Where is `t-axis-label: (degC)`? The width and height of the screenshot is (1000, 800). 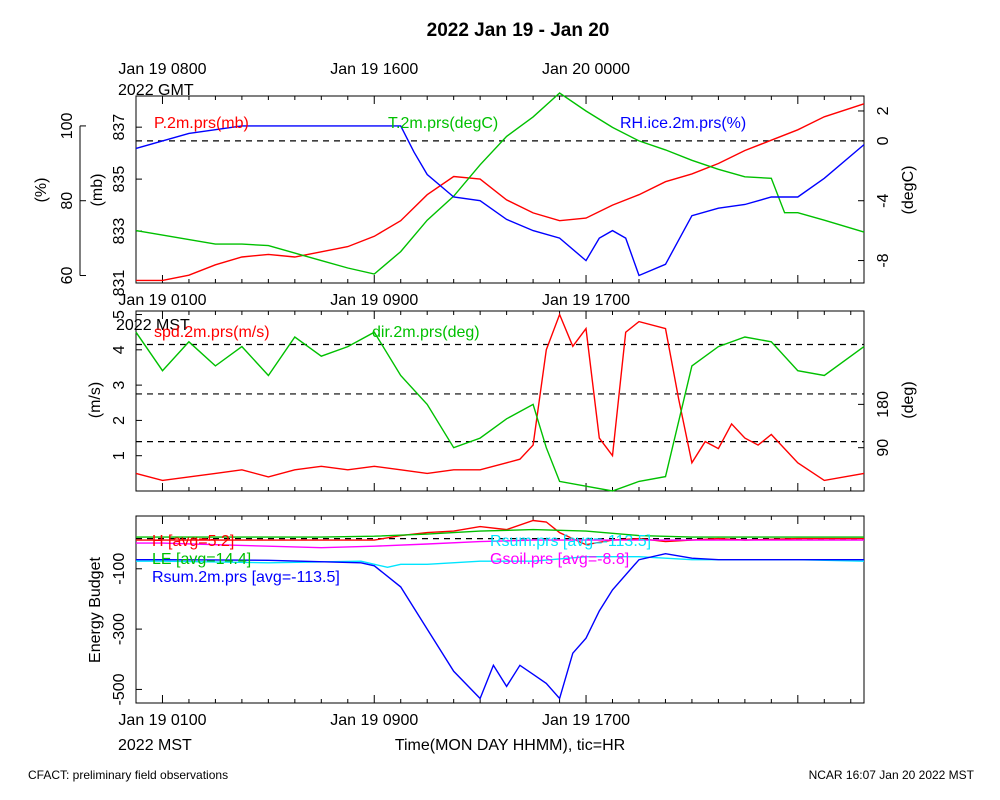 t-axis-label: (degC) is located at coordinates (908, 190).